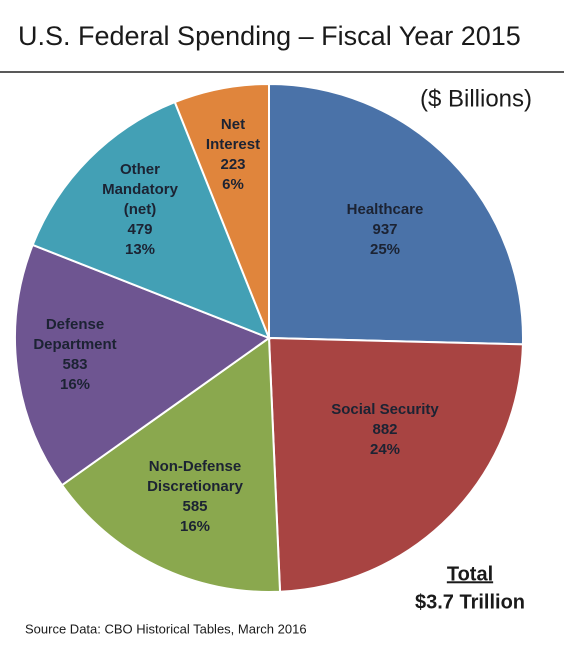 The height and width of the screenshot is (654, 564). What do you see at coordinates (232, 164) in the screenshot?
I see `slice-value: 223` at bounding box center [232, 164].